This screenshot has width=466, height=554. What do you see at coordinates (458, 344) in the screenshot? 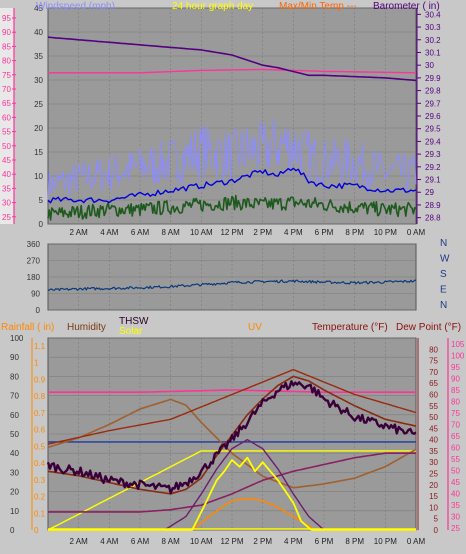
I see `magenta-tick-105: 105` at bounding box center [458, 344].